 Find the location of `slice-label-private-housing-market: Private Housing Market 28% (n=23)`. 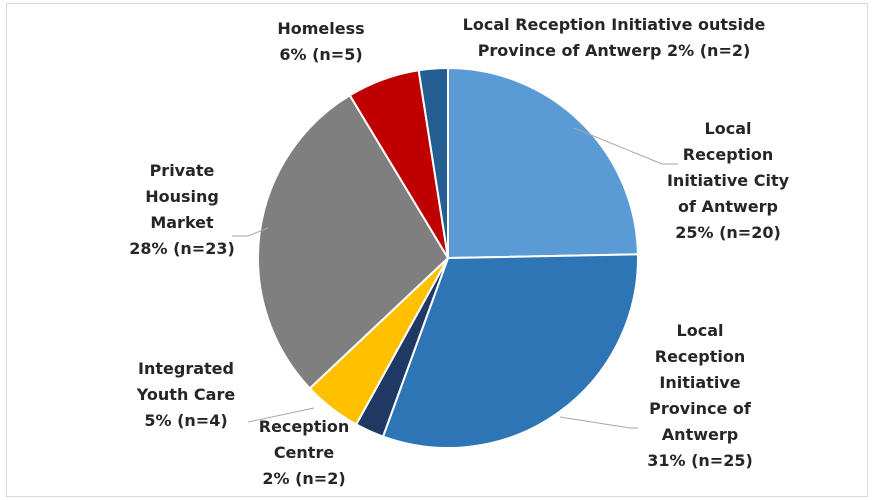

slice-label-private-housing-market: Private Housing Market 28% (n=23) is located at coordinates (182, 209).